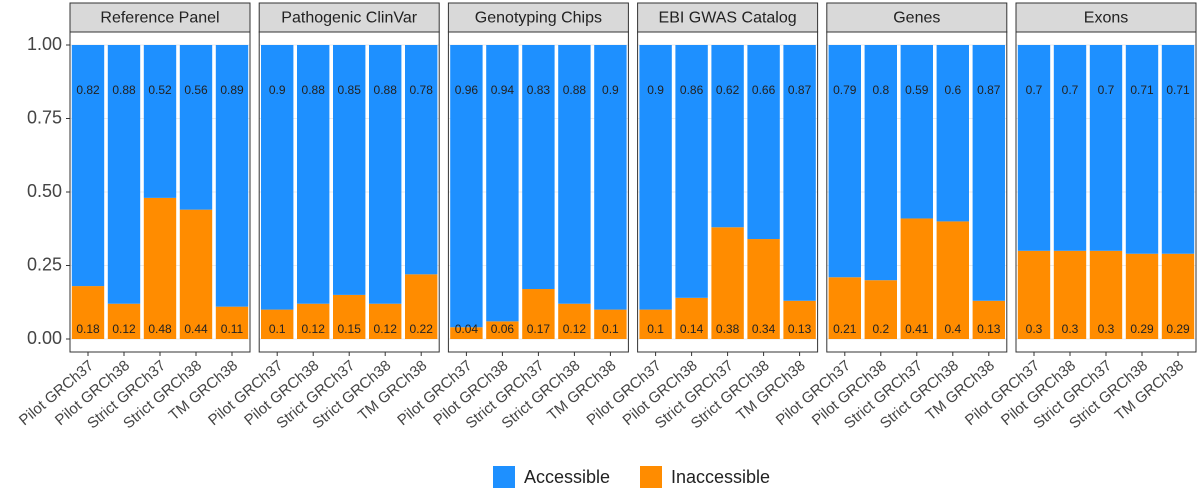  What do you see at coordinates (196, 90) in the screenshot?
I see `data-label: 0.56` at bounding box center [196, 90].